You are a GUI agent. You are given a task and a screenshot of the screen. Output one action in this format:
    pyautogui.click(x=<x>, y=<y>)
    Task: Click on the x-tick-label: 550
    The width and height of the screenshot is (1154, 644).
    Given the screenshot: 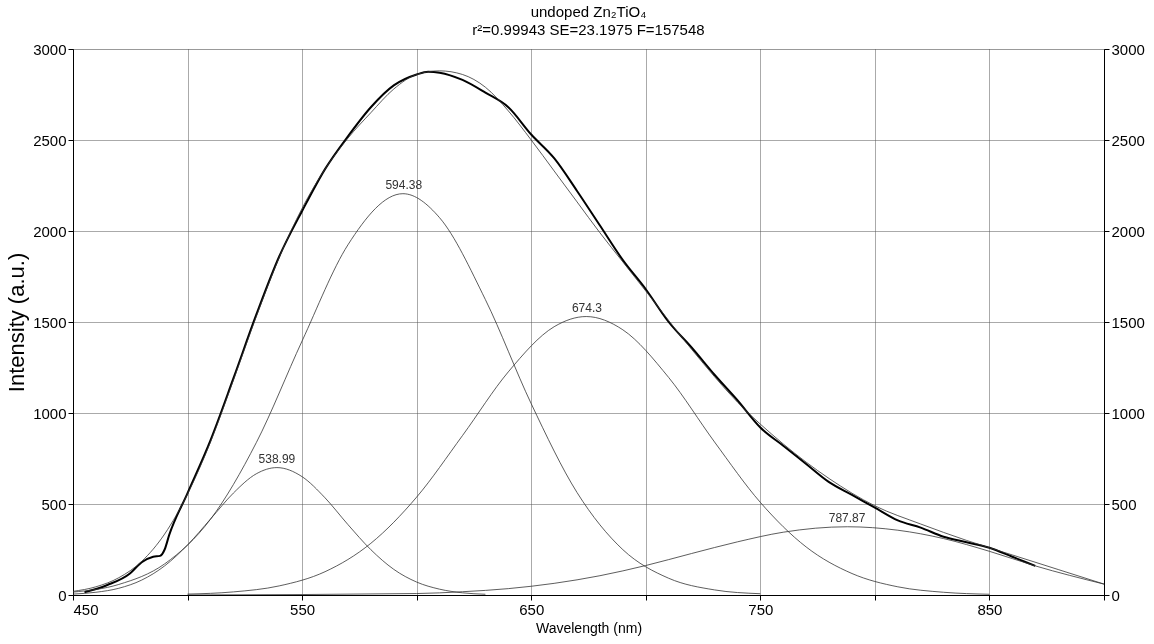 What is the action you would take?
    pyautogui.click(x=303, y=609)
    